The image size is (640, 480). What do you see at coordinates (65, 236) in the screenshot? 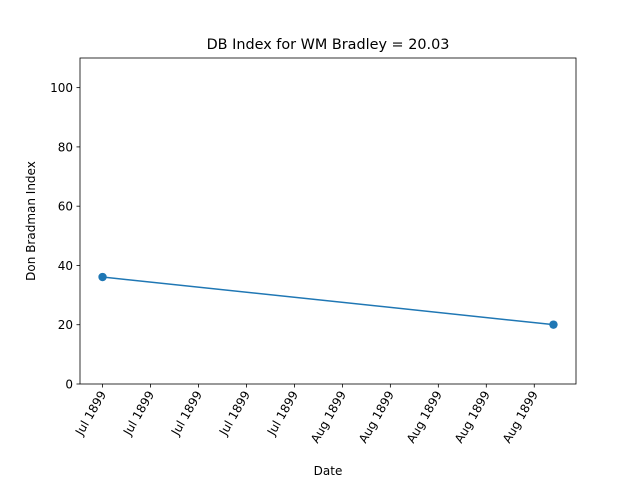
I see `y-axis: 0 20 40 60 80 100` at bounding box center [65, 236].